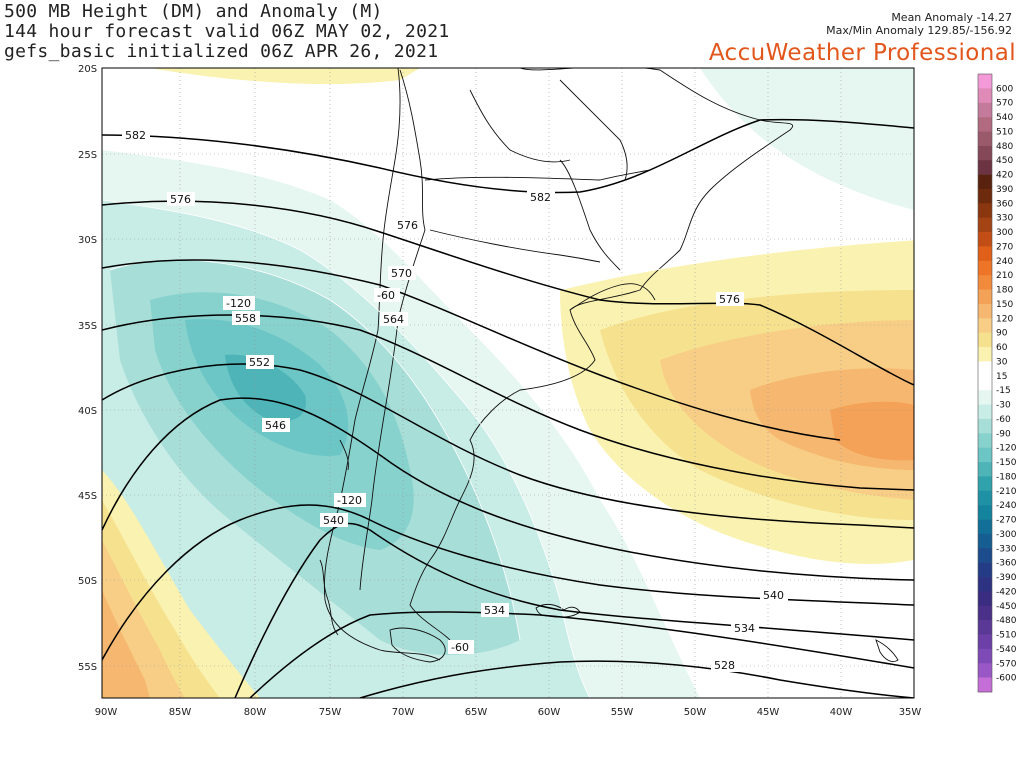  I want to click on lat-label: 20S, so click(87, 69).